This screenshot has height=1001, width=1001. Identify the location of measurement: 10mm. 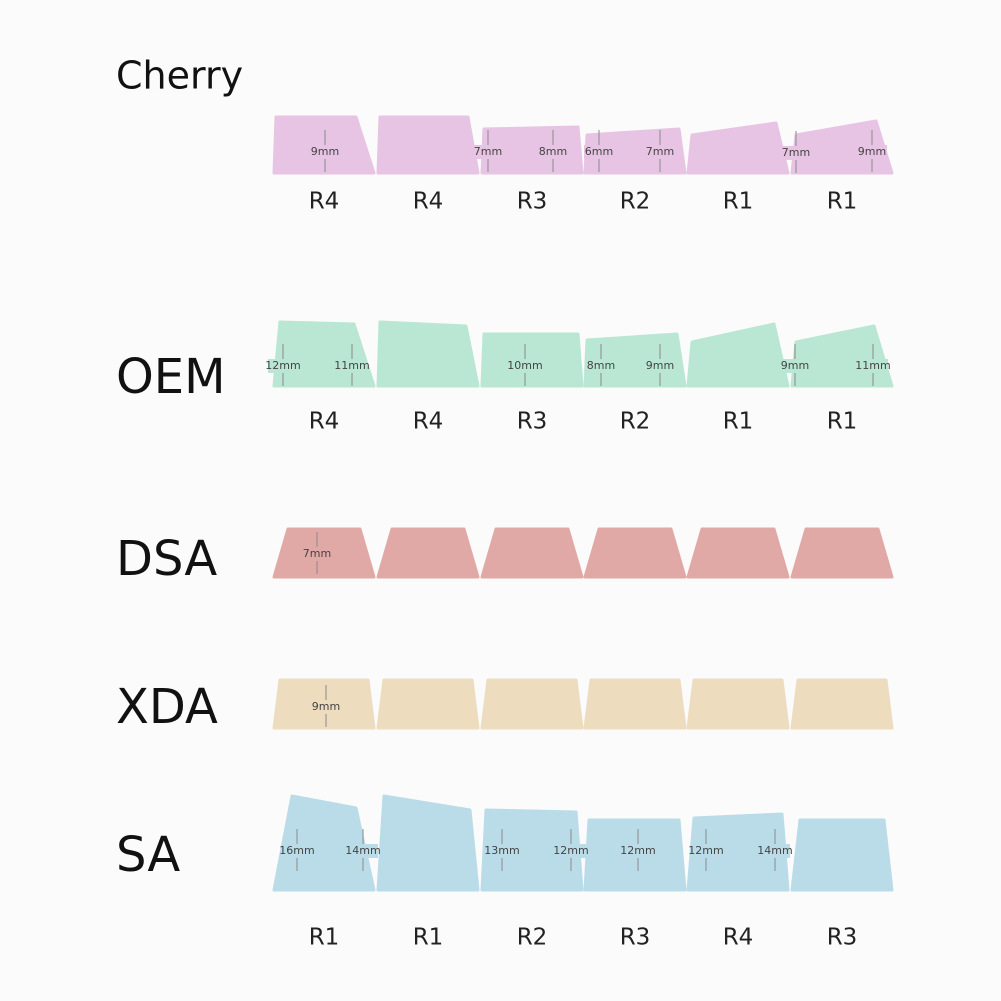
(524, 365).